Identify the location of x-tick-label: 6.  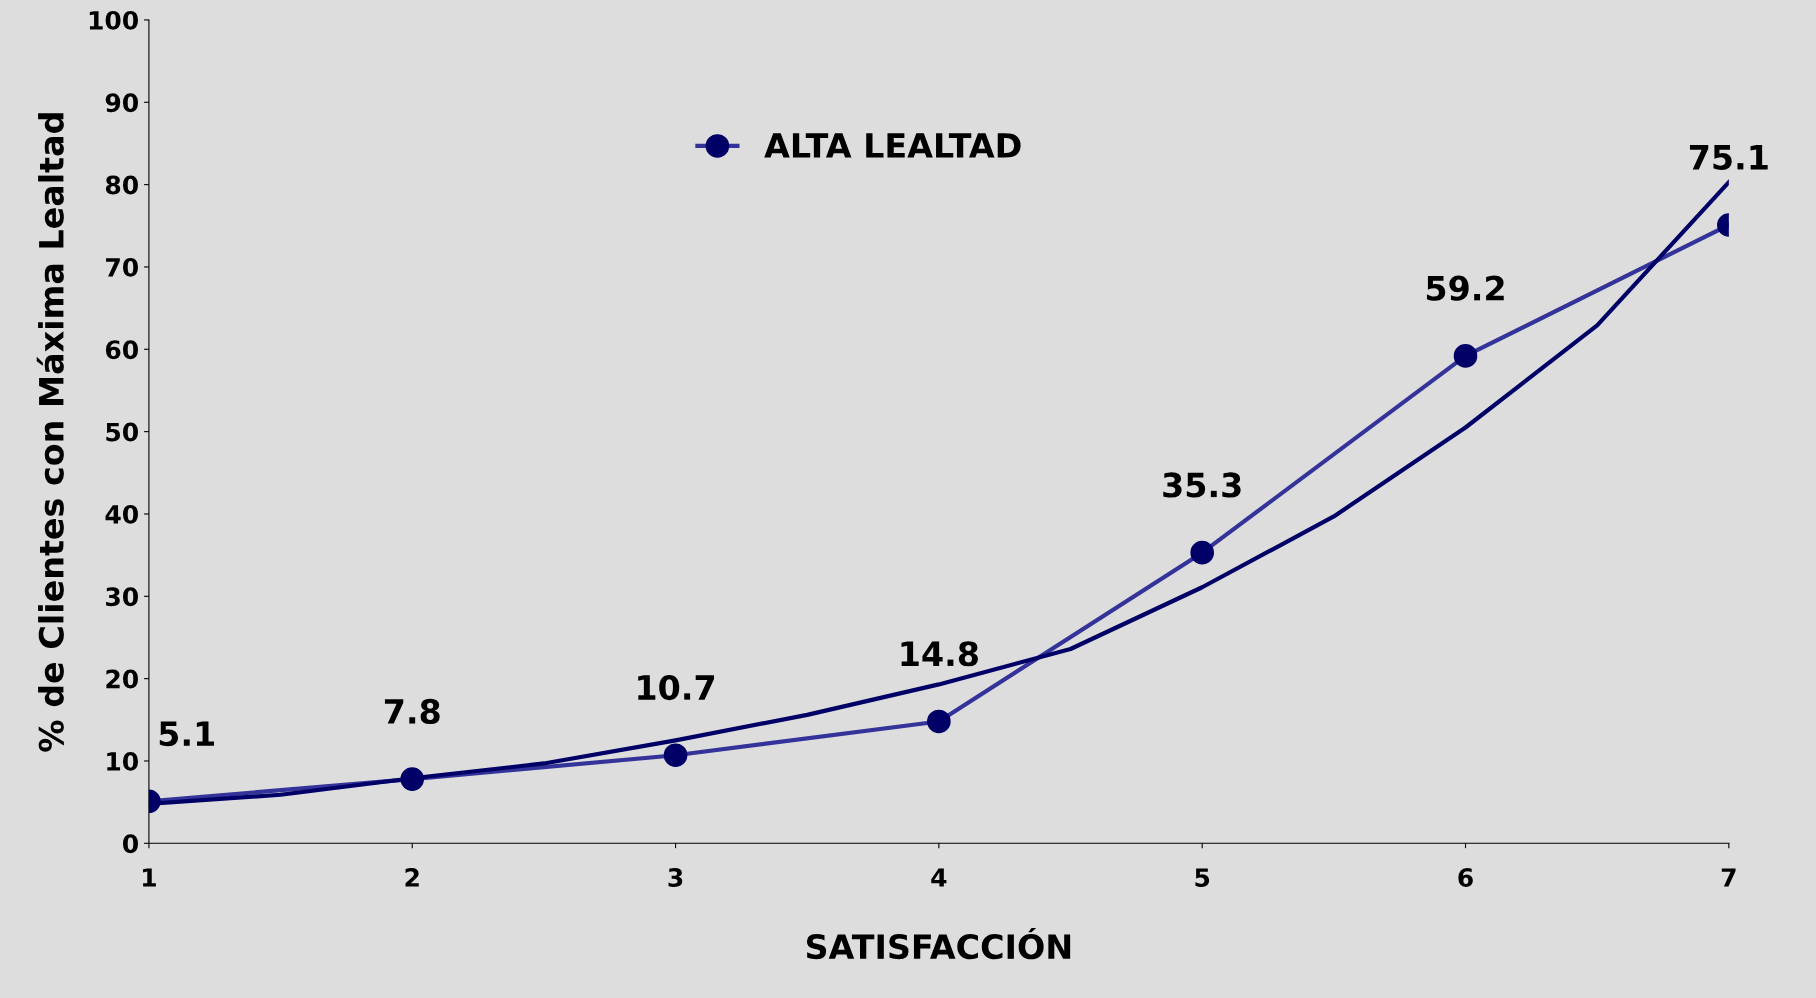
(1465, 877).